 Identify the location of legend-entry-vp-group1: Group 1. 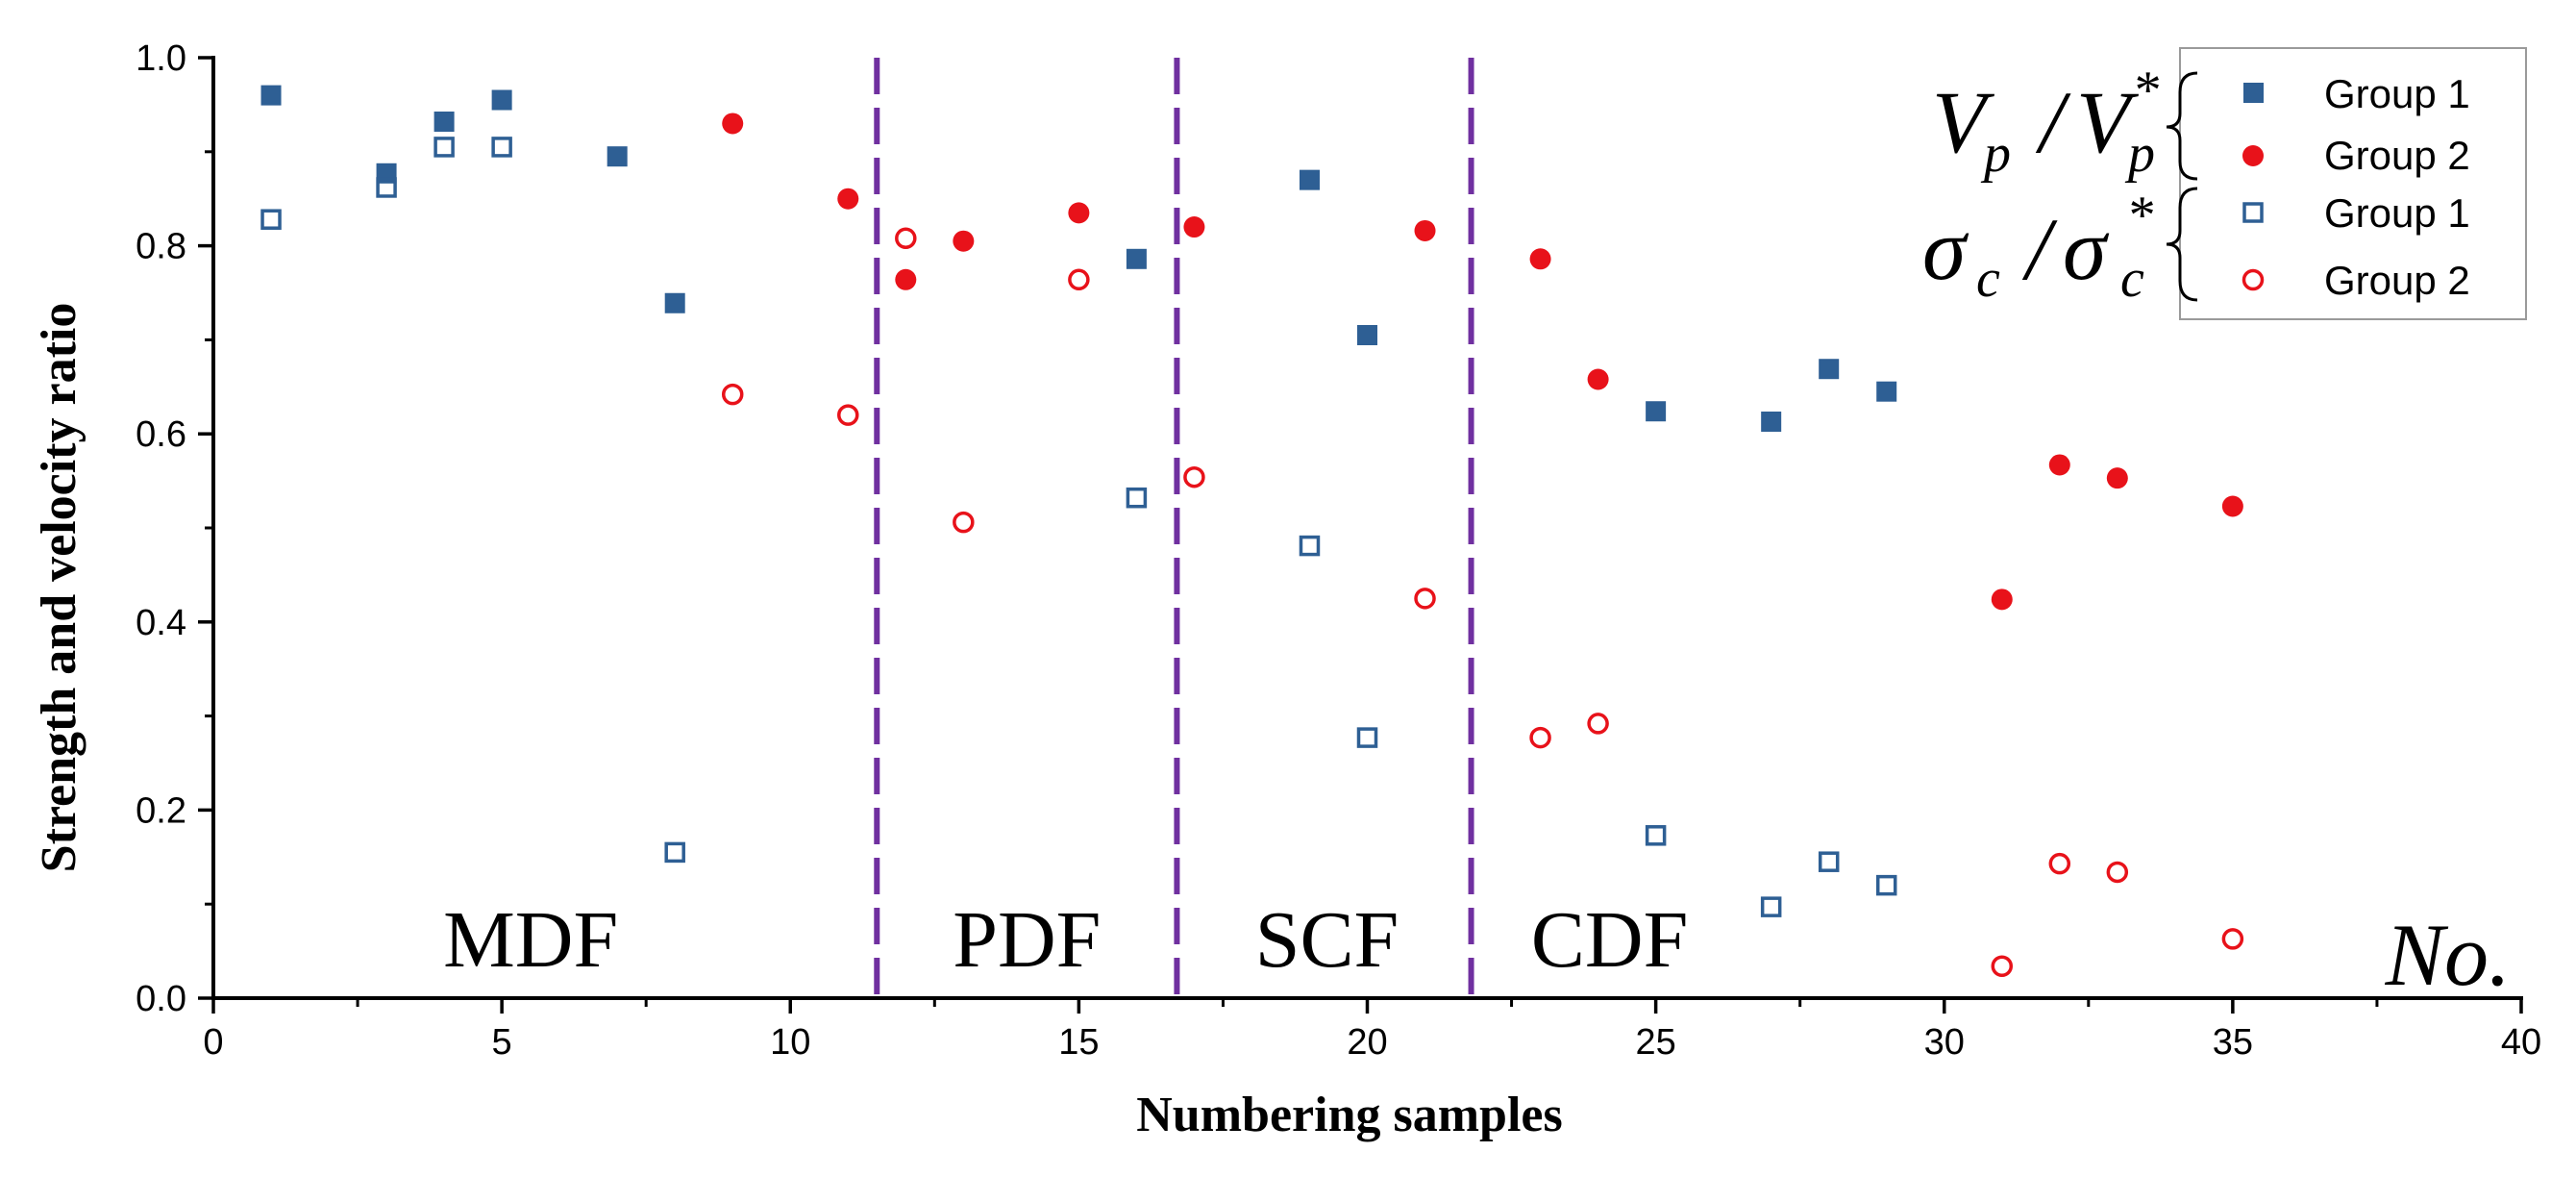
(2356, 94).